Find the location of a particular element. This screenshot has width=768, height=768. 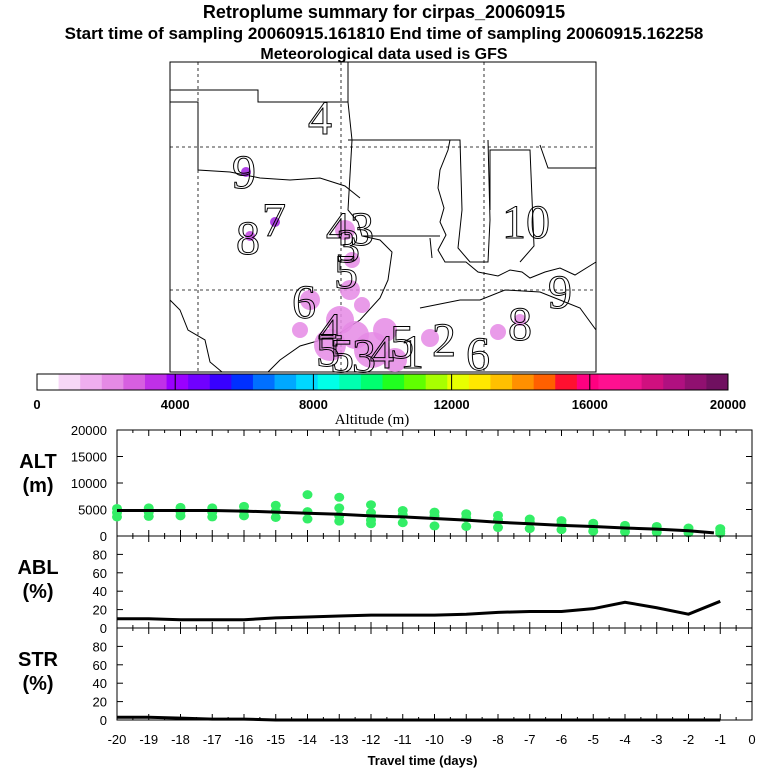

xtick-label: -6 is located at coordinates (562, 739).